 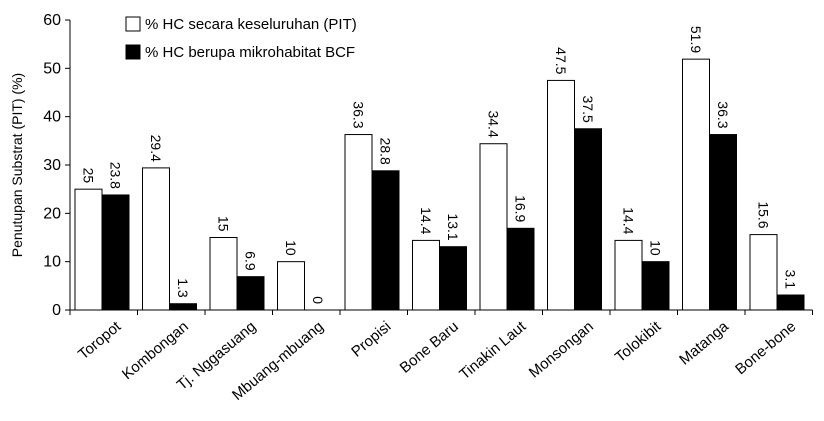 What do you see at coordinates (52, 213) in the screenshot?
I see `y-tick-label: 20` at bounding box center [52, 213].